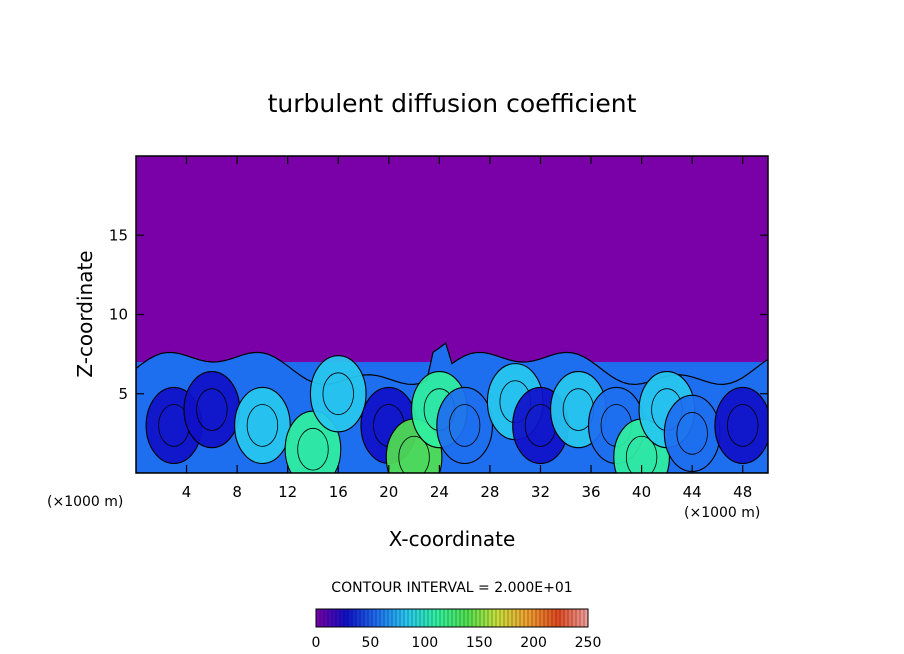 Image resolution: width=904 pixels, height=654 pixels. Describe the element at coordinates (439, 492) in the screenshot. I see `x-tick-label: 24` at that location.